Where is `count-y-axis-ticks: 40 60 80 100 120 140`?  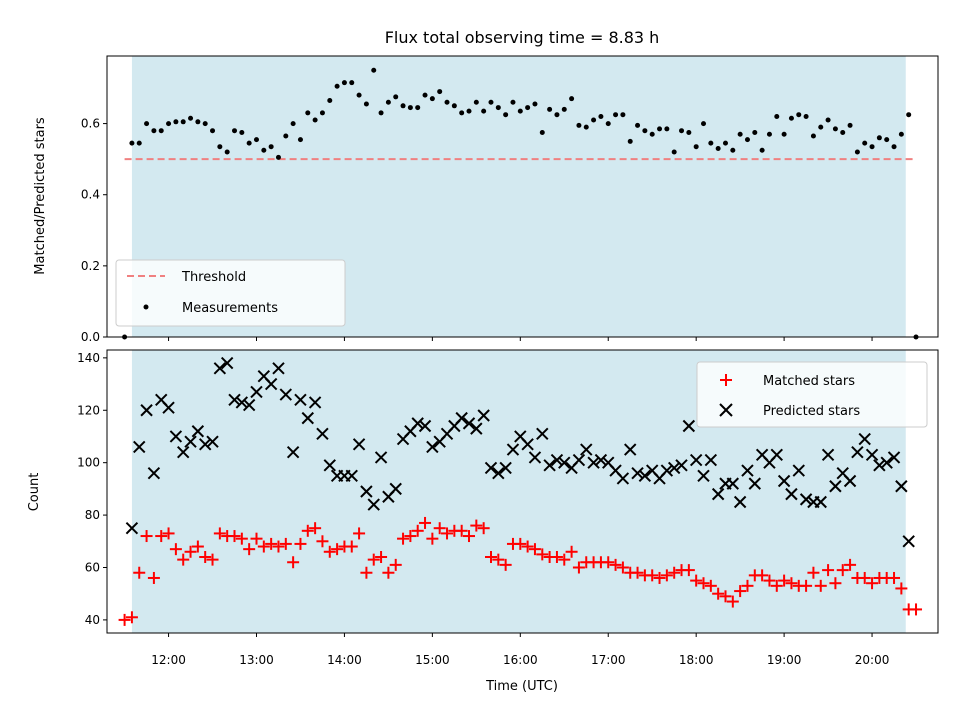
count-y-axis-ticks: 40 60 80 100 120 140 is located at coordinates (92, 489).